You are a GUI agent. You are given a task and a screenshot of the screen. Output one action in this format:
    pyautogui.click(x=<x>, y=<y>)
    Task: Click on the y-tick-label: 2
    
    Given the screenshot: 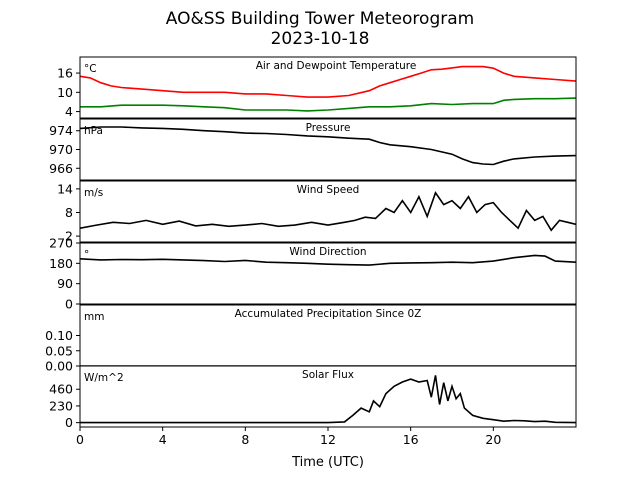 What is the action you would take?
    pyautogui.click(x=69, y=236)
    